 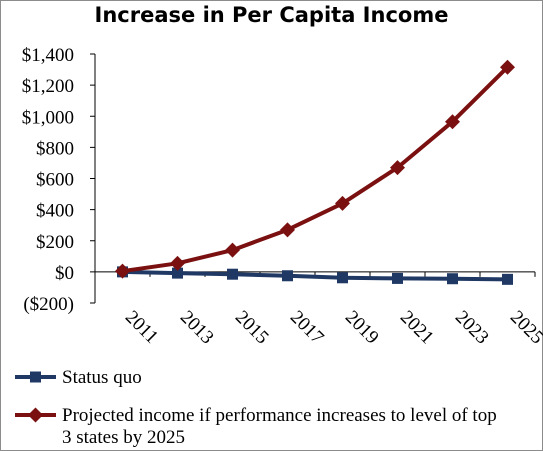 What do you see at coordinates (48, 55) in the screenshot?
I see `y-tick-label: $1,400` at bounding box center [48, 55].